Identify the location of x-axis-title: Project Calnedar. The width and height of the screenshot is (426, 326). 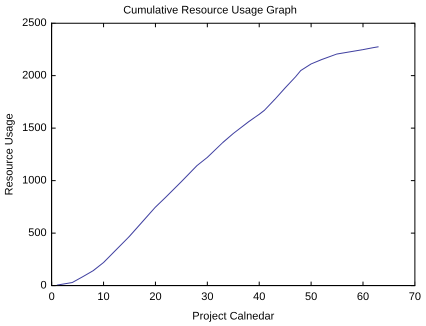
(233, 316).